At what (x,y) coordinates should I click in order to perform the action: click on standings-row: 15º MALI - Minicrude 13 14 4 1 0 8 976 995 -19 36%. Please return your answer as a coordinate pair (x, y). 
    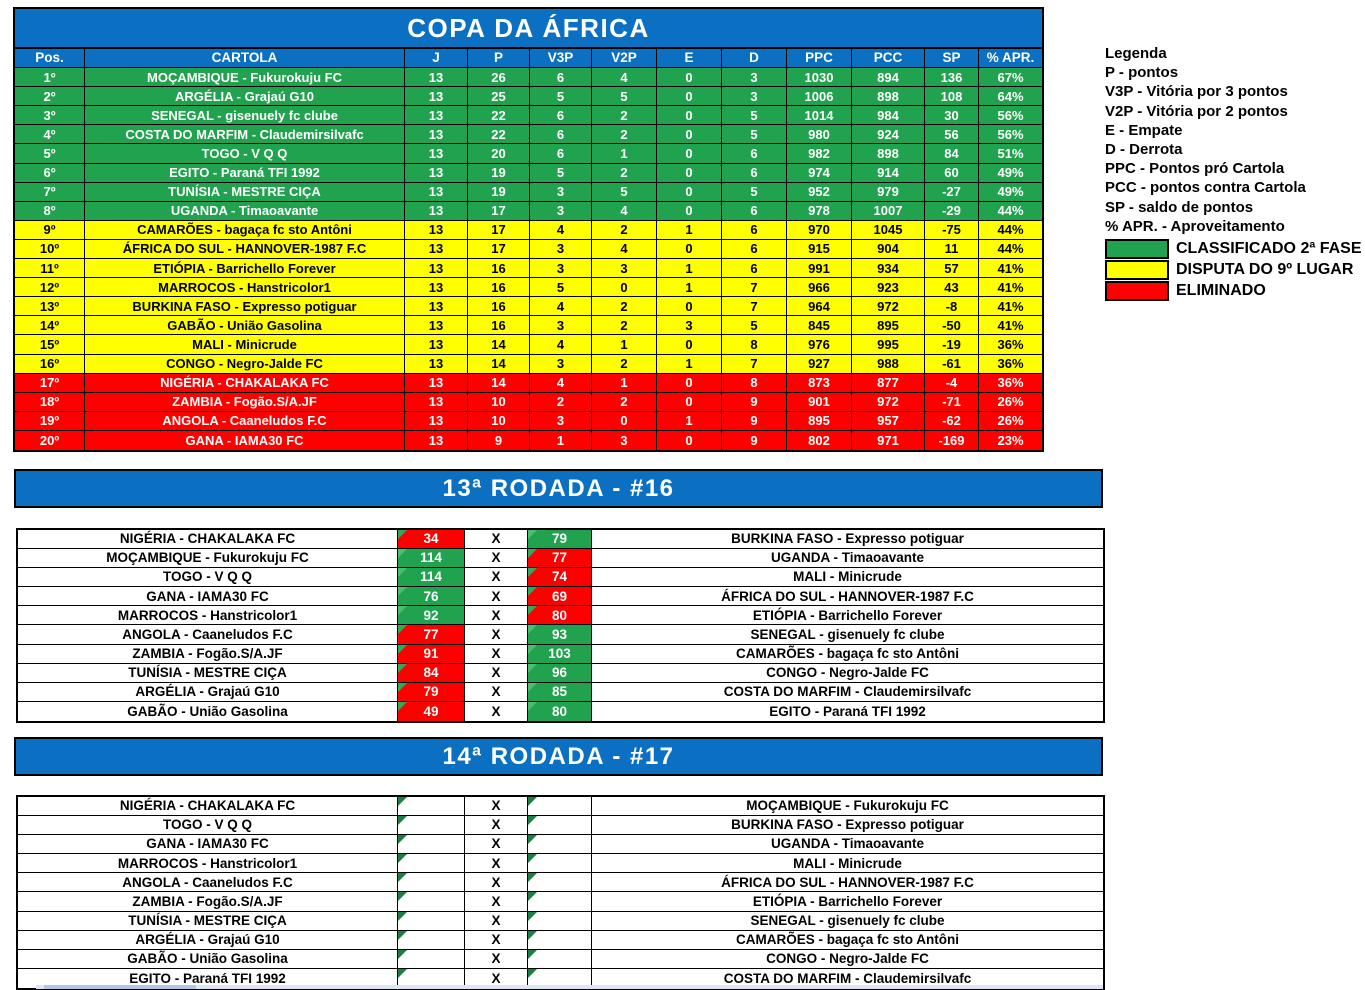
    Looking at the image, I should click on (528, 345).